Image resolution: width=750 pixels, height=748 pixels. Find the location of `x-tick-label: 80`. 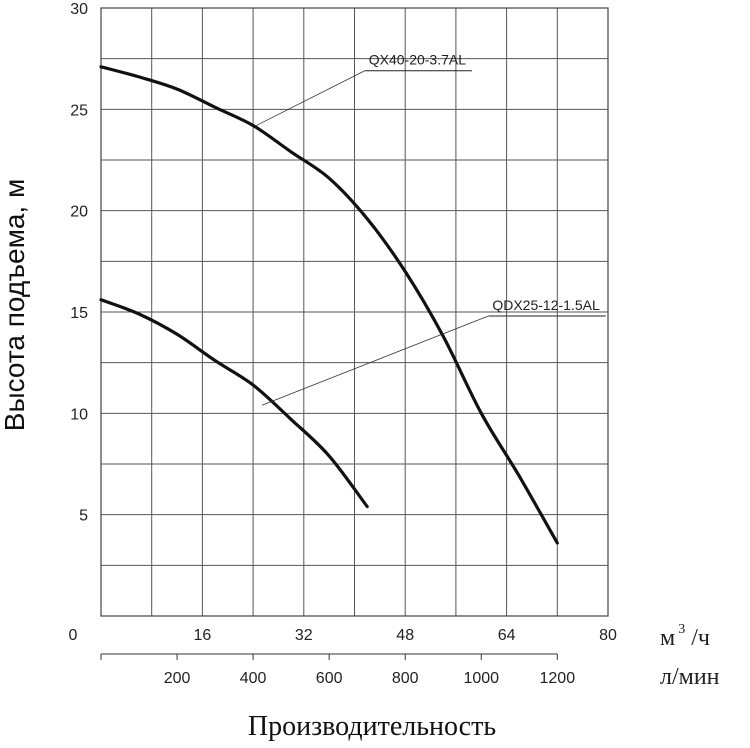

x-tick-label: 80 is located at coordinates (608, 635).